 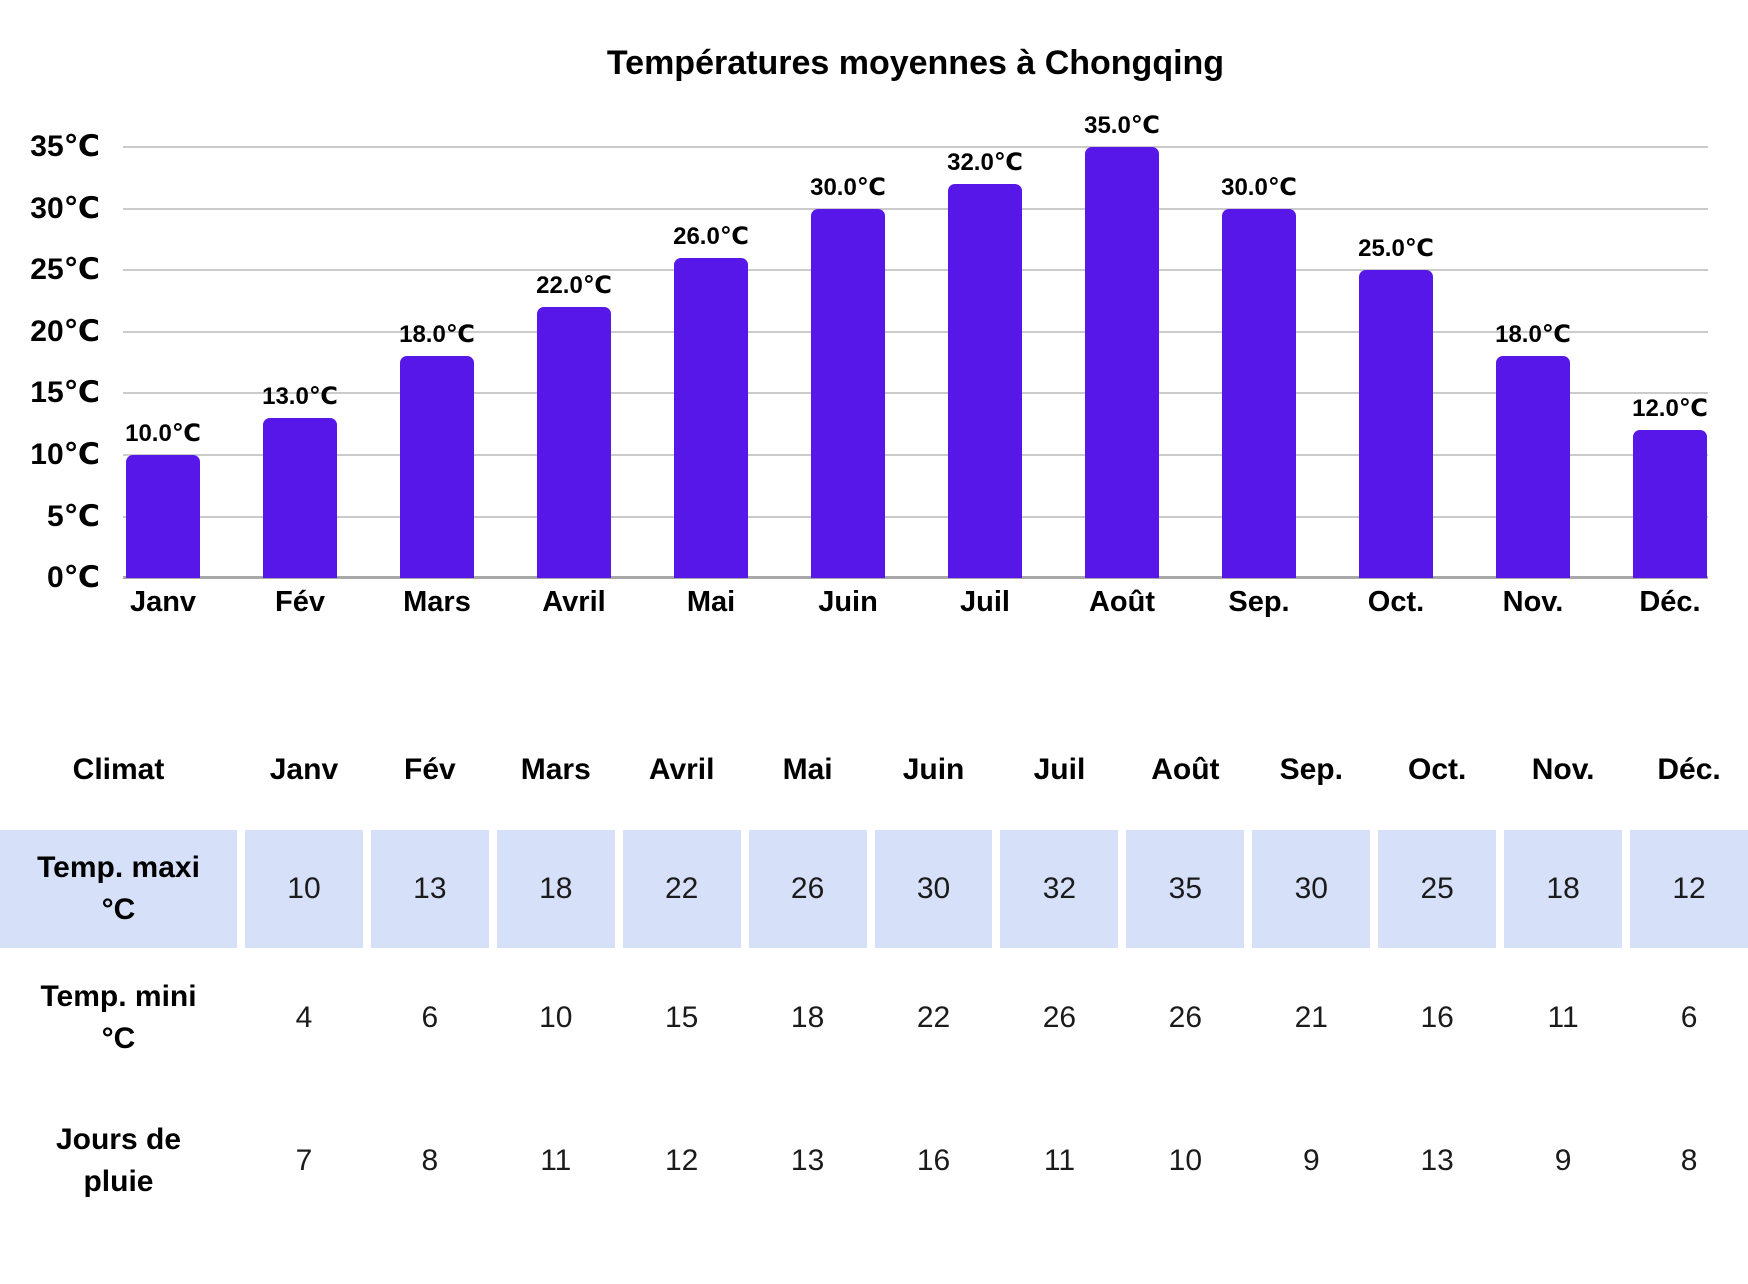 I want to click on bar-value-label: 26.0℃, so click(x=711, y=236).